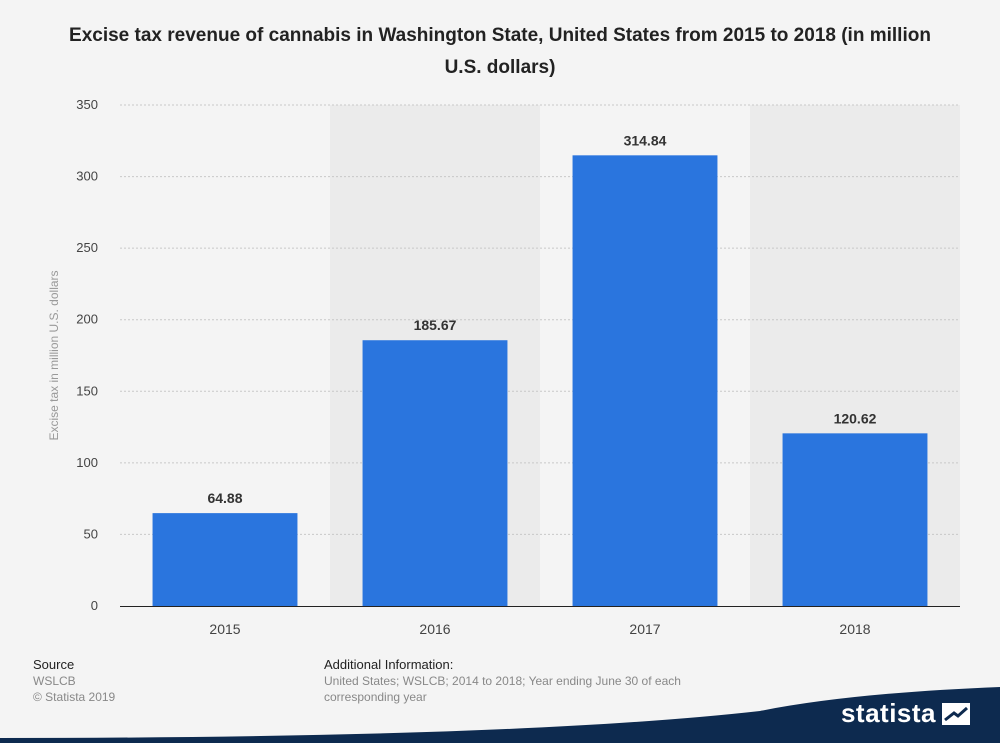 This screenshot has width=1000, height=743. I want to click on logo-text: statista, so click(888, 713).